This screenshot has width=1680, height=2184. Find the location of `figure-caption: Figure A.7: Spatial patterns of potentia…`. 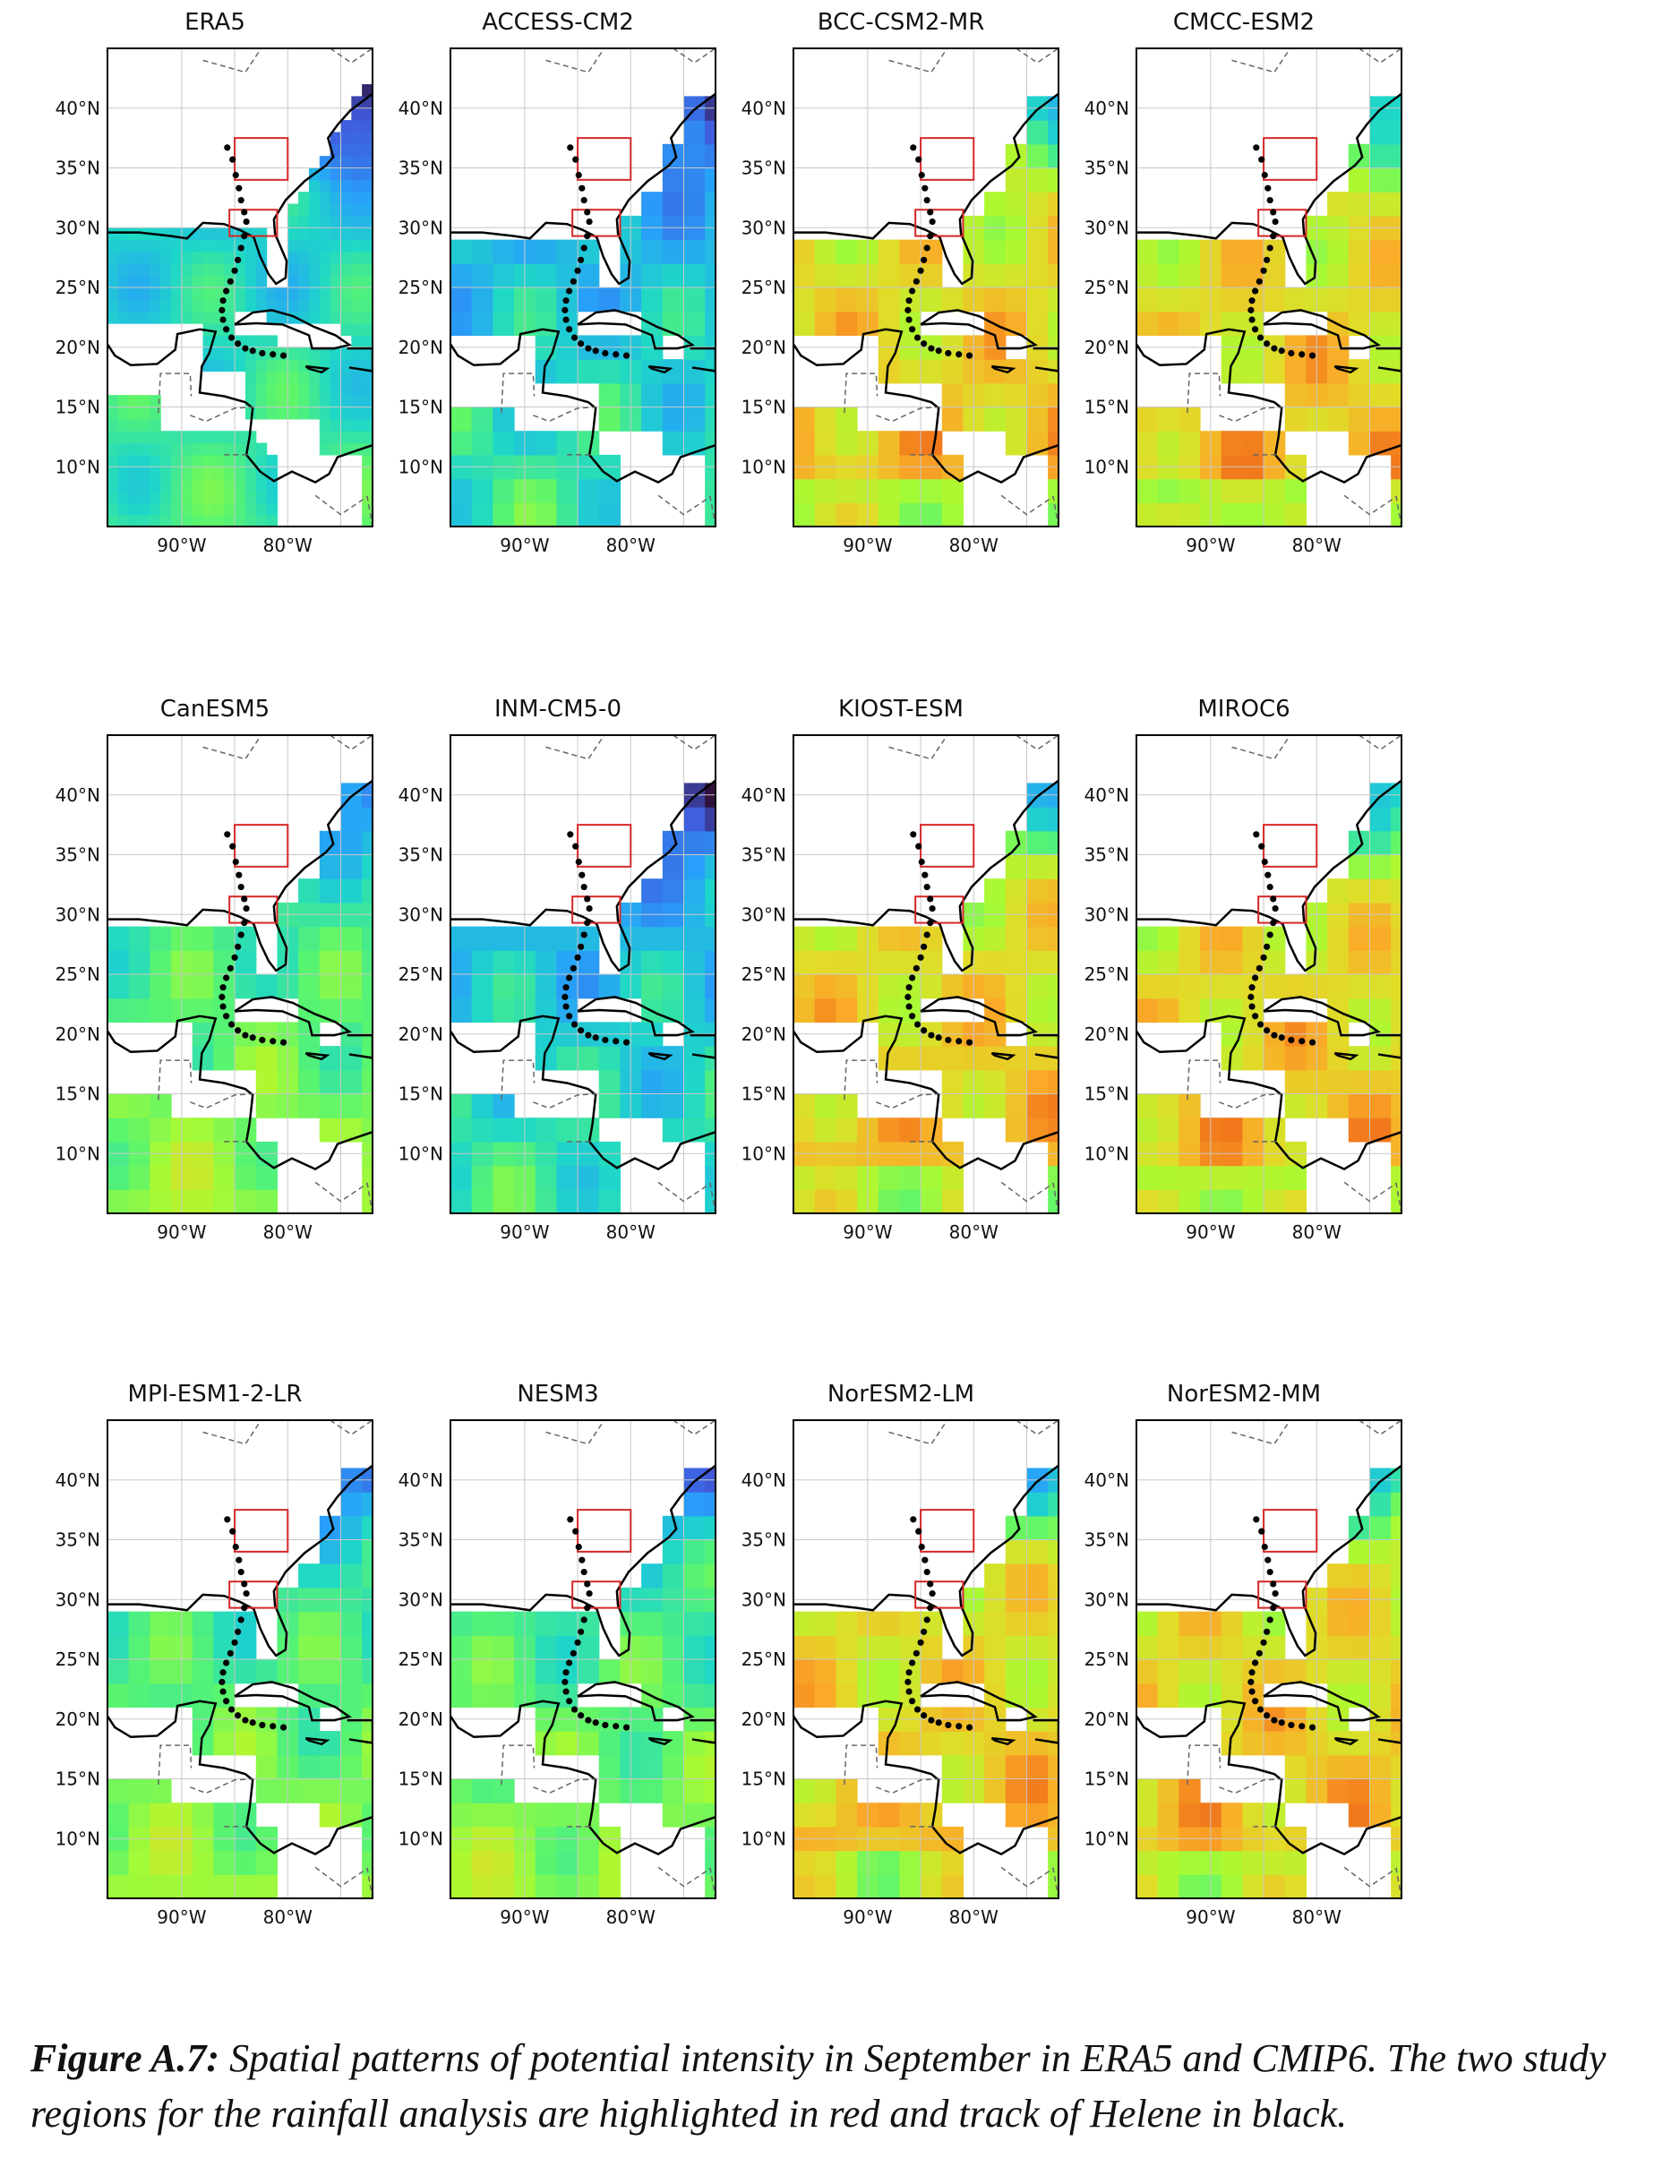

figure-caption: Figure A.7: Spatial patterns of potentia… is located at coordinates (845, 2086).